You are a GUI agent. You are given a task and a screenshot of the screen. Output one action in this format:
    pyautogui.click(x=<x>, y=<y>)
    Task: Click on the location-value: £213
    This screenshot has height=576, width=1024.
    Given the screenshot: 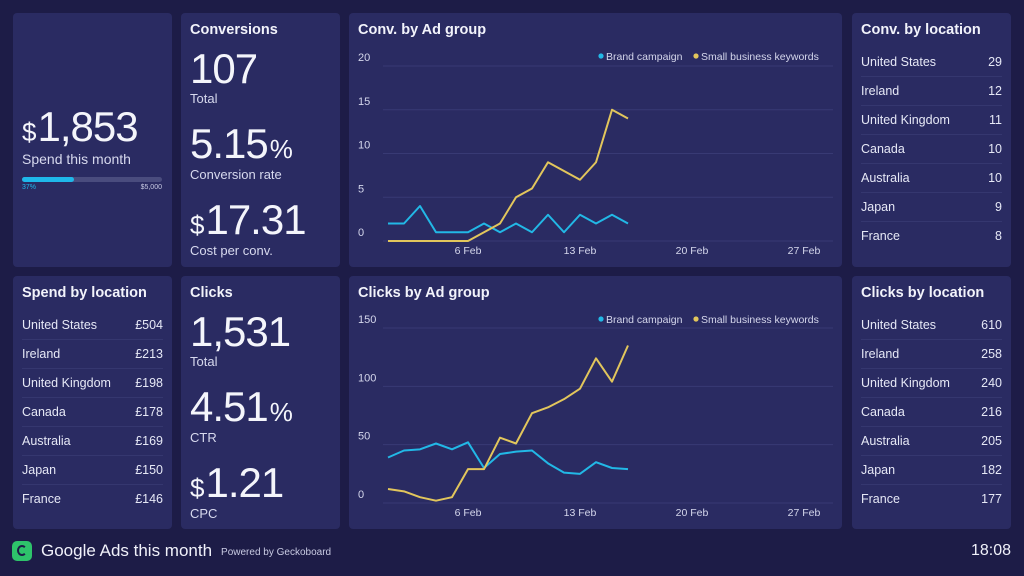 What is the action you would take?
    pyautogui.click(x=149, y=354)
    